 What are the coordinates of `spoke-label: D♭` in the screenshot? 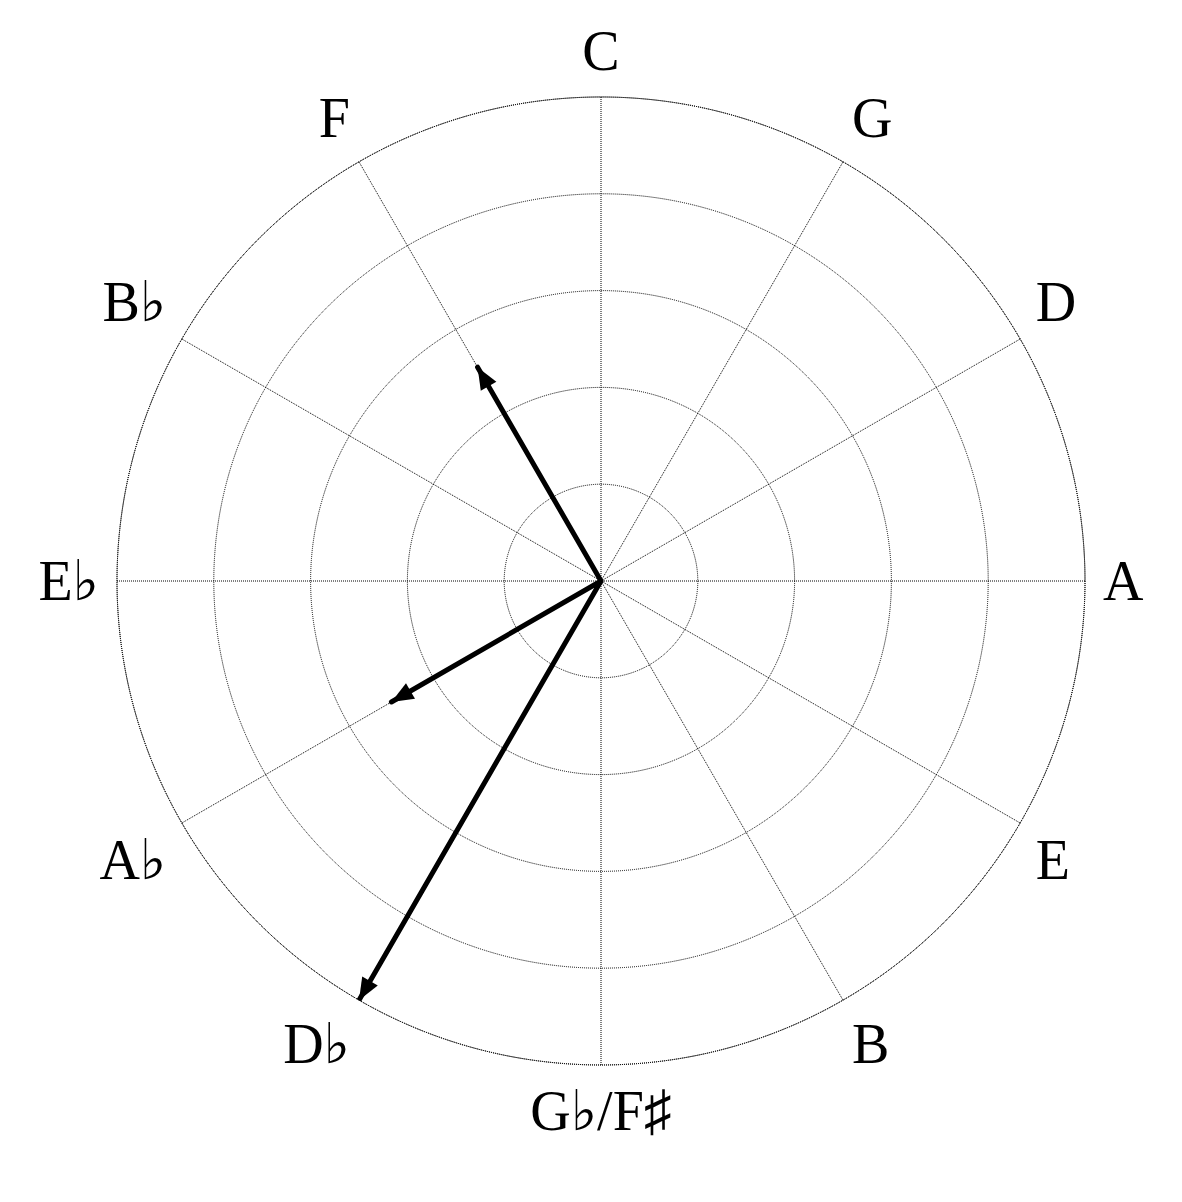 It's located at (316, 1043).